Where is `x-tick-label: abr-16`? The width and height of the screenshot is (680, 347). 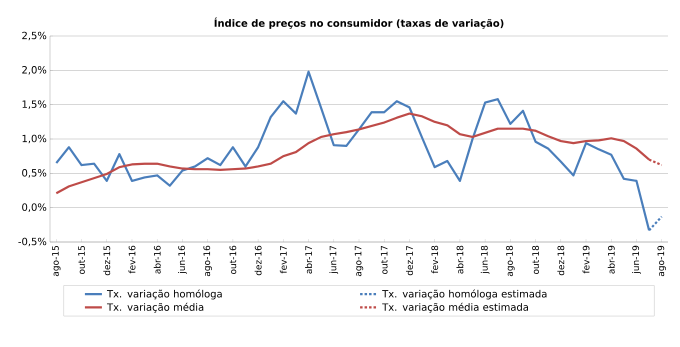
x-tick-label: abr-16 is located at coordinates (157, 260).